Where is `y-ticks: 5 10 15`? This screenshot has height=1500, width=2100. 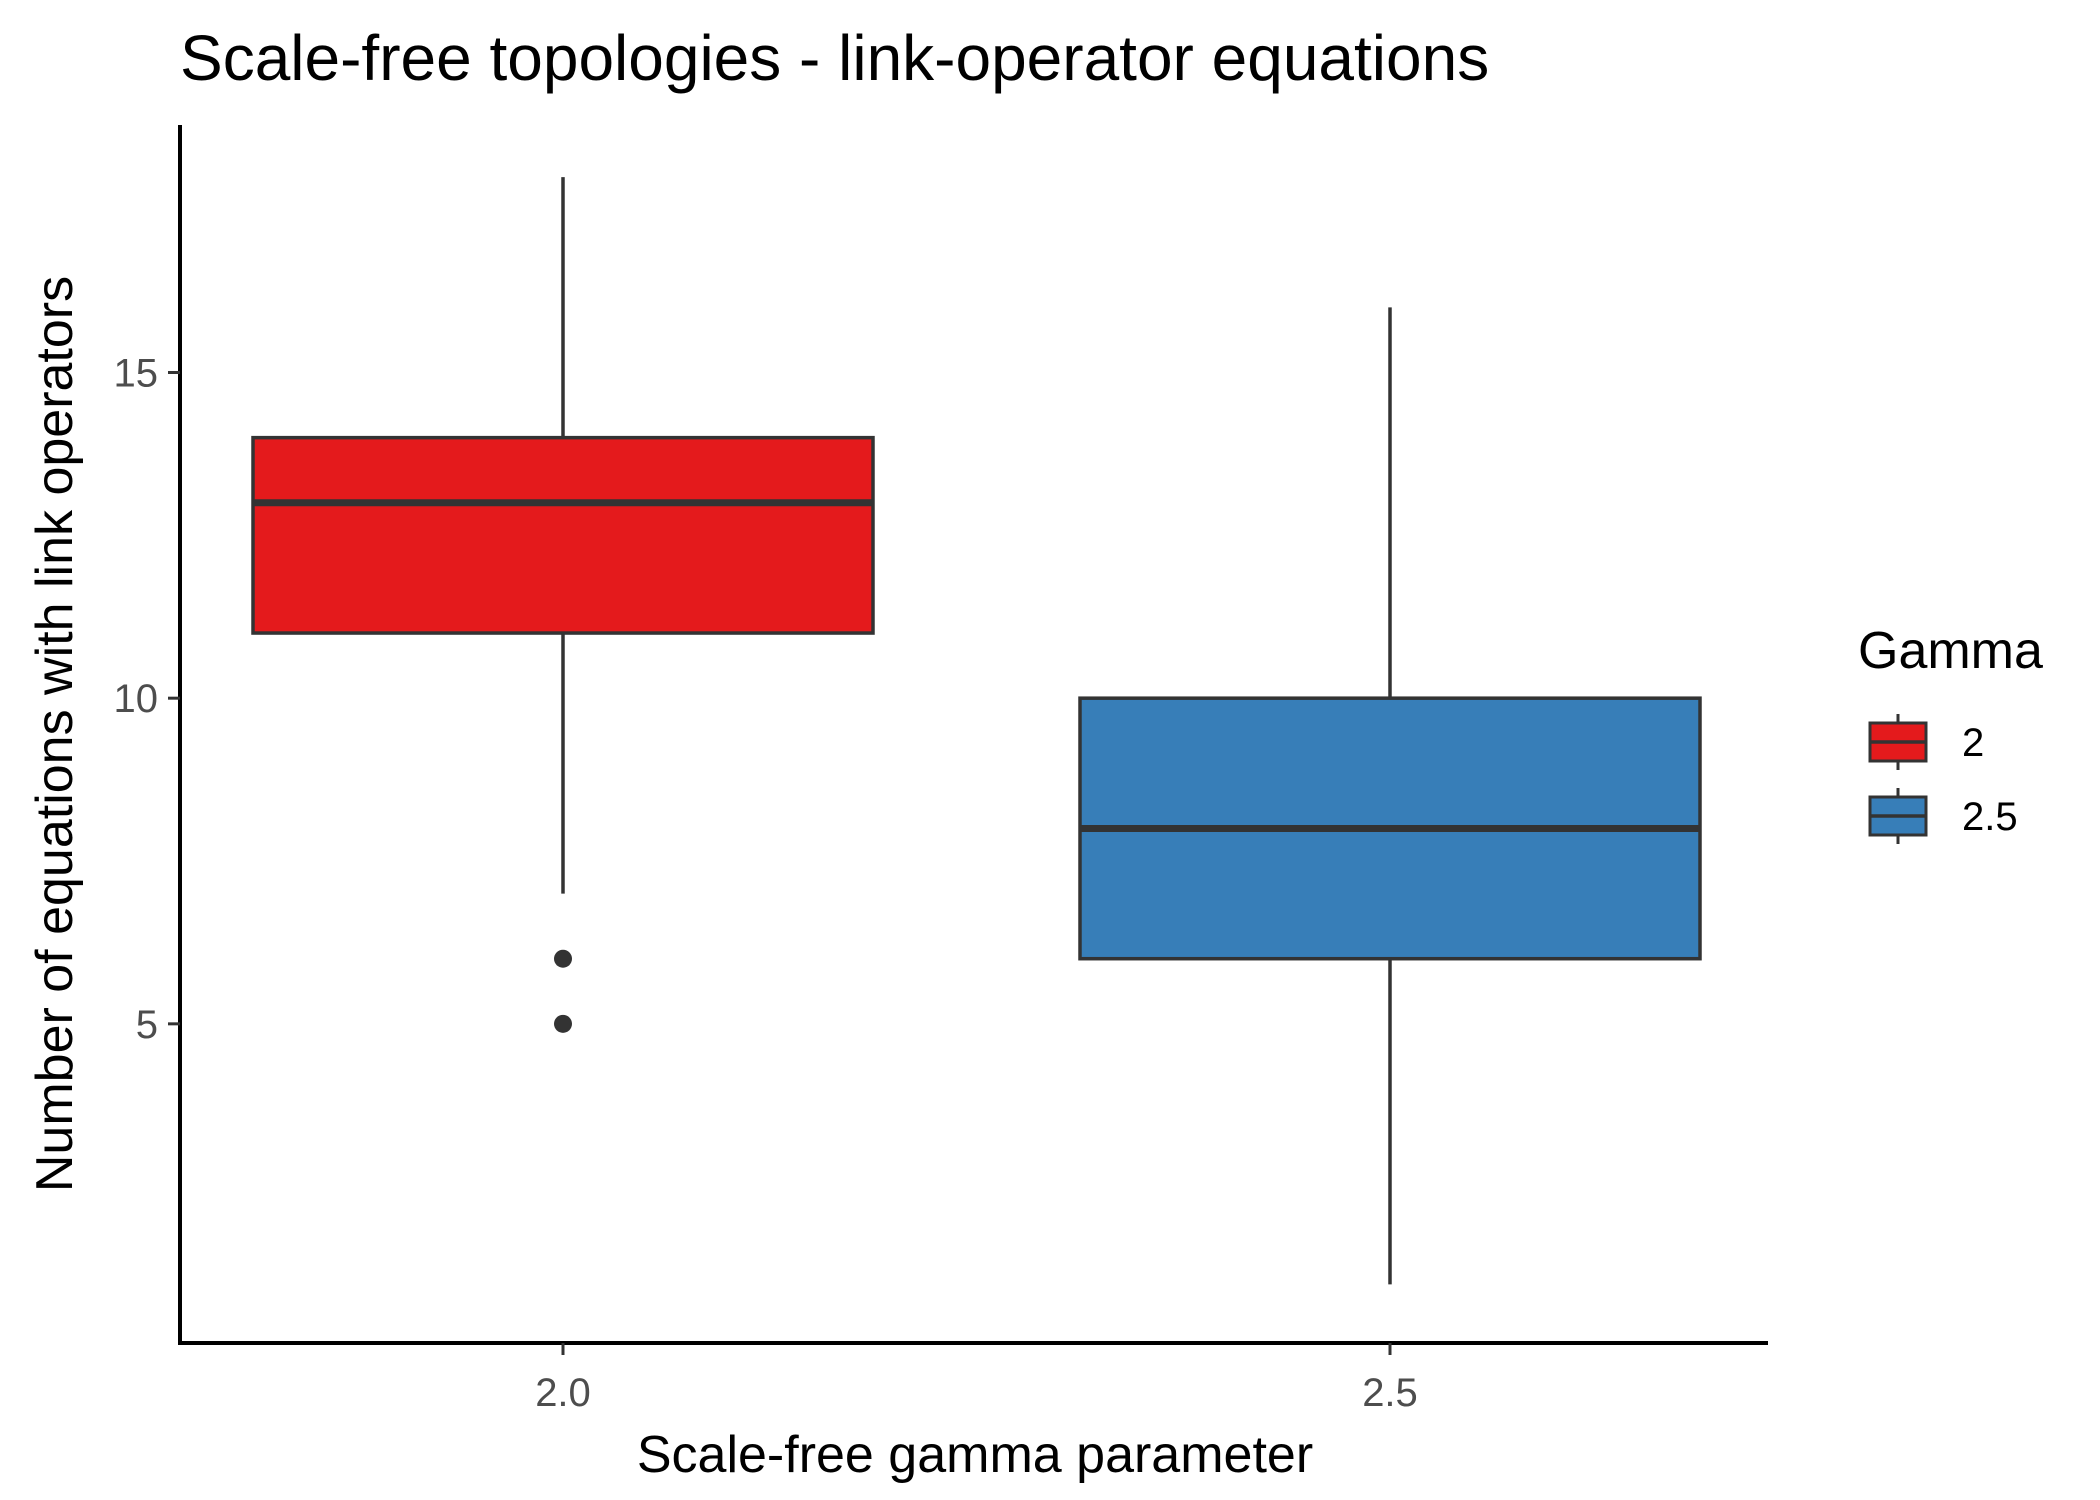 y-ticks: 5 10 15 is located at coordinates (147, 699).